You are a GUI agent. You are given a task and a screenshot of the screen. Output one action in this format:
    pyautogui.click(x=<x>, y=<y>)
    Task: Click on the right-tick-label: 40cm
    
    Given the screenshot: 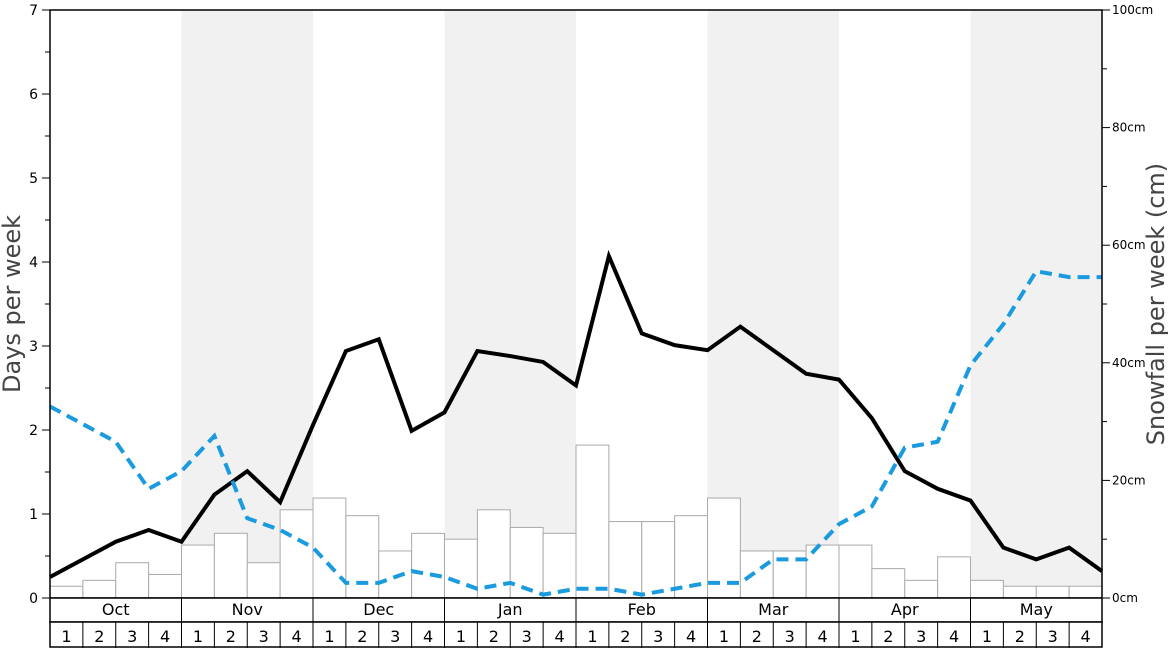 What is the action you would take?
    pyautogui.click(x=1129, y=363)
    